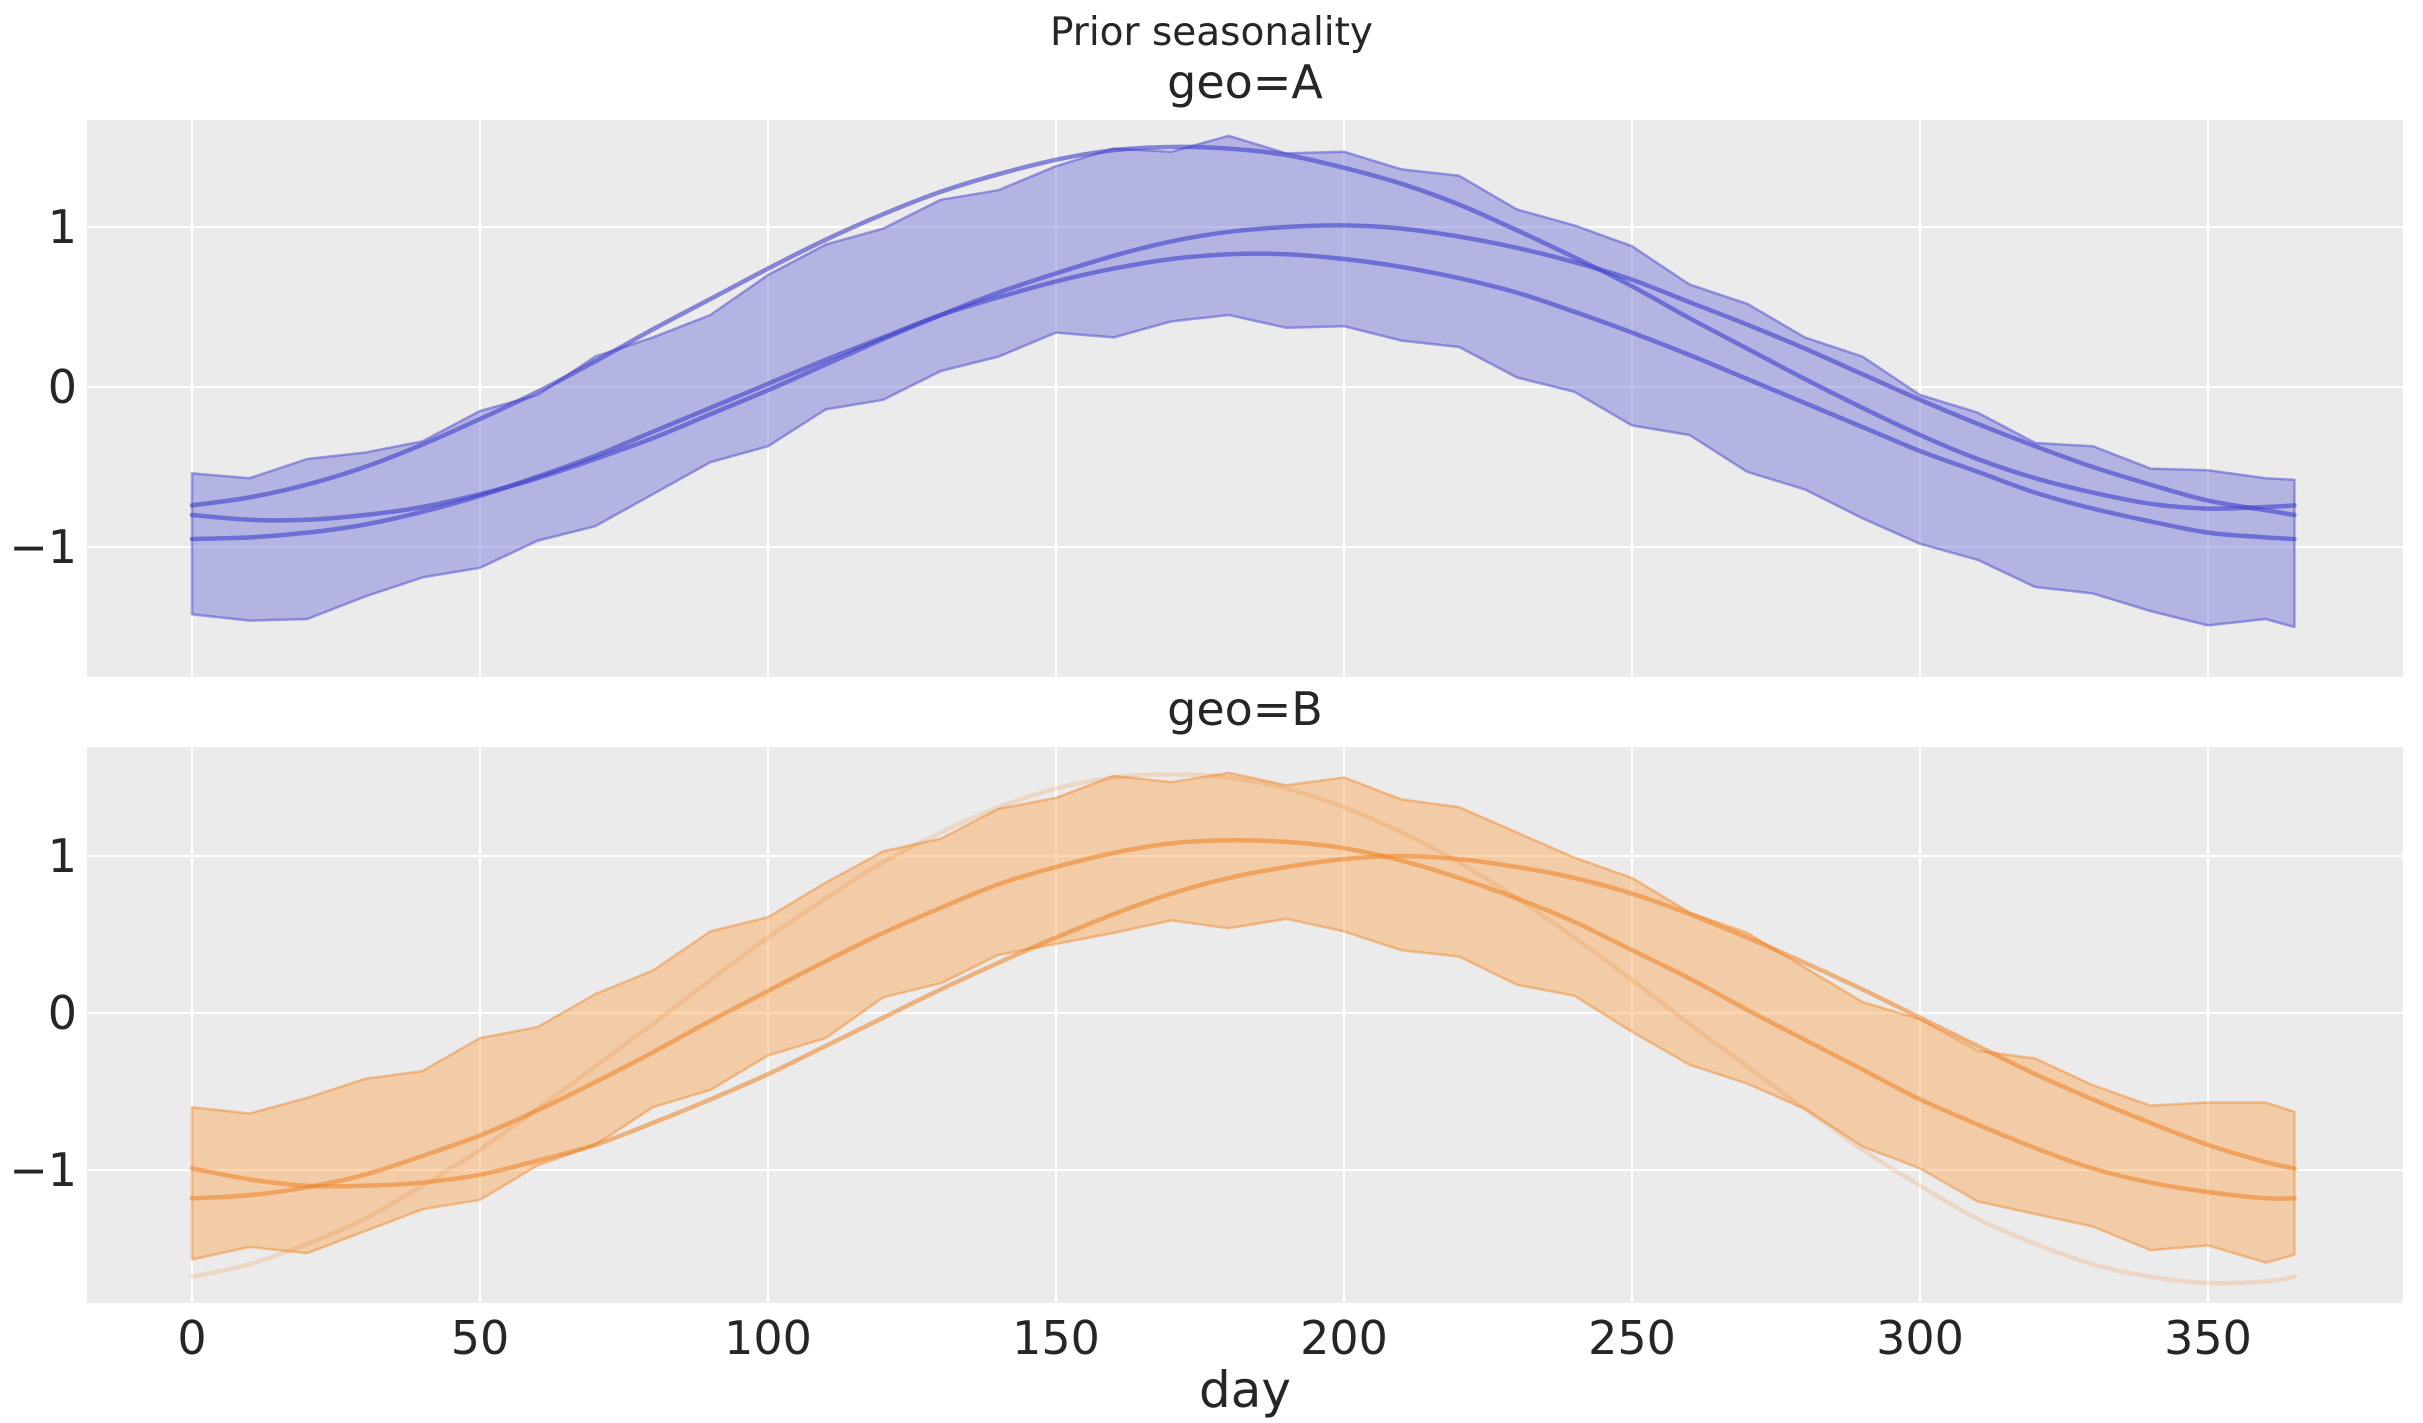 The width and height of the screenshot is (2423, 1423). I want to click on x-tick-label: 250, so click(1632, 1338).